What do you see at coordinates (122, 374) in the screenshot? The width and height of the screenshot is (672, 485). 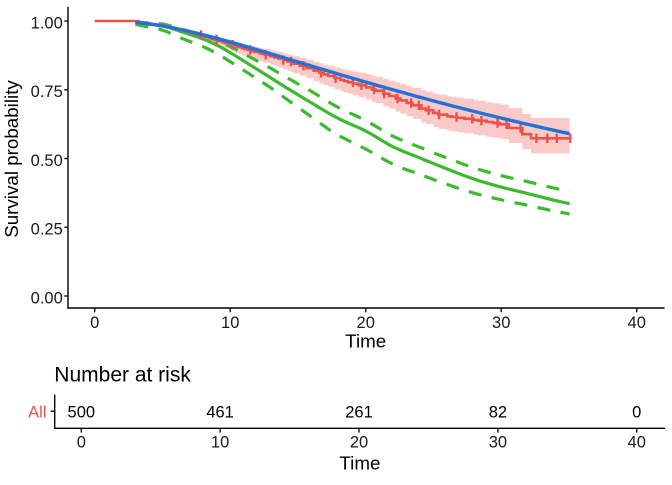 I see `svg-text: Number at risk` at bounding box center [122, 374].